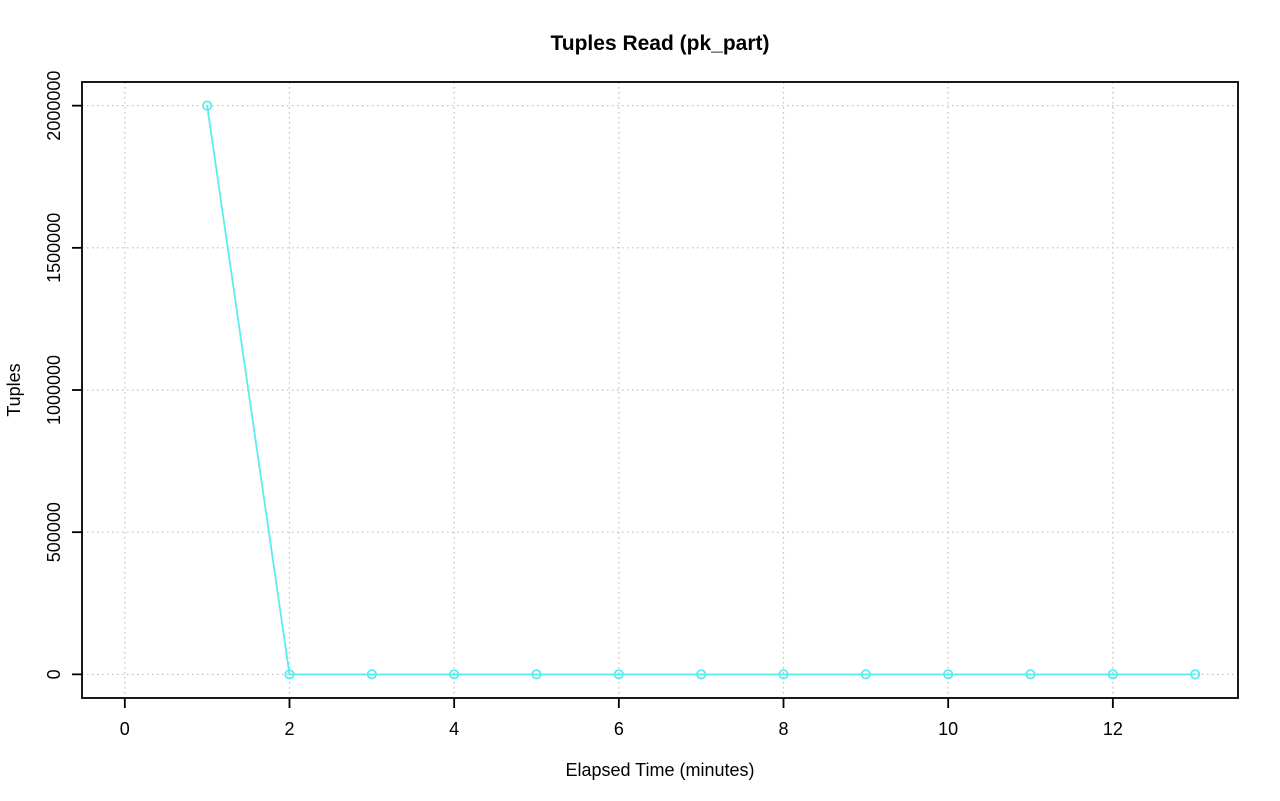  I want to click on y-tick-label: 1000000, so click(54, 390).